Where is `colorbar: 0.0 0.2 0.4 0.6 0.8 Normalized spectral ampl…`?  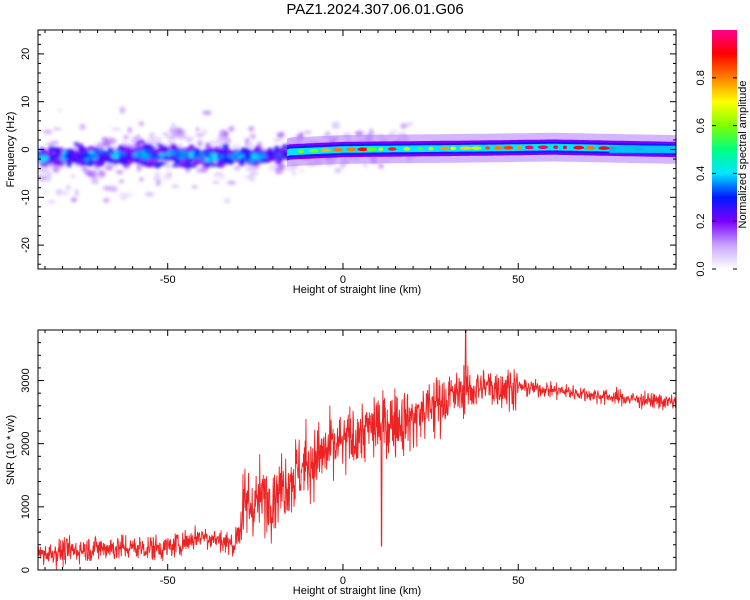 colorbar: 0.0 0.2 0.4 0.6 0.8 Normalized spectral ampl… is located at coordinates (722, 153).